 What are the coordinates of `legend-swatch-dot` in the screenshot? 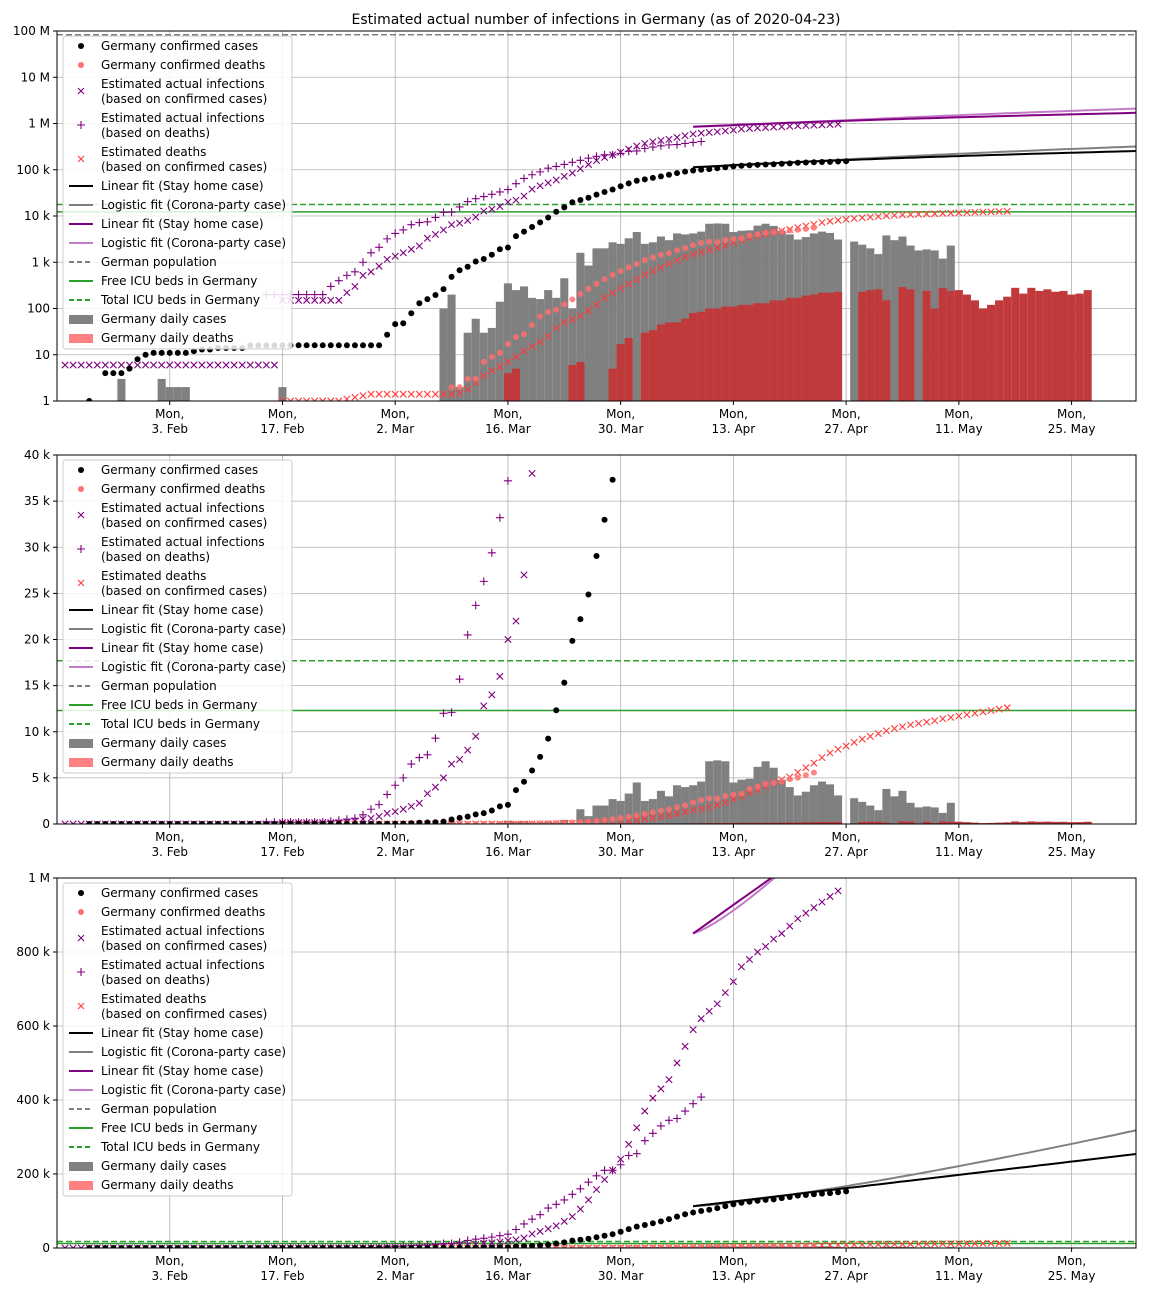 It's located at (81, 912).